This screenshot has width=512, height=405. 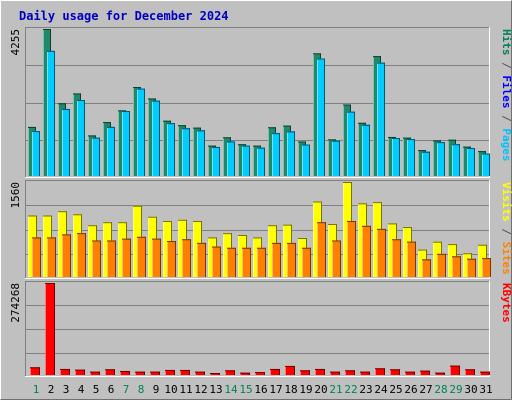 I want to click on x-tick-label-day-25: 25, so click(x=395, y=389).